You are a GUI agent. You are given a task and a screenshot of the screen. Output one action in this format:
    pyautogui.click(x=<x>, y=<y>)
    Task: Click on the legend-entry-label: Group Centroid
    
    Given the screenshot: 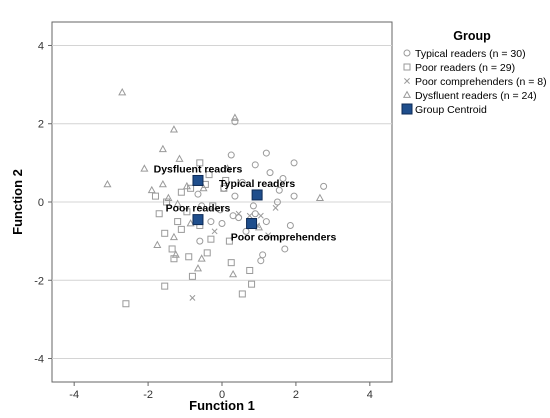 What is the action you would take?
    pyautogui.click(x=451, y=110)
    